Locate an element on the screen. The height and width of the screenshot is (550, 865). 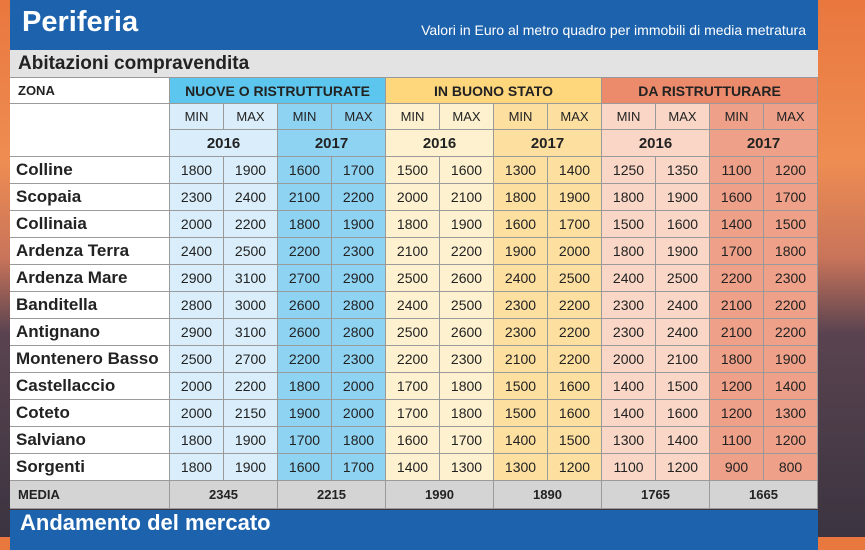
group-header: DA RISTRUTTURARE is located at coordinates (710, 91).